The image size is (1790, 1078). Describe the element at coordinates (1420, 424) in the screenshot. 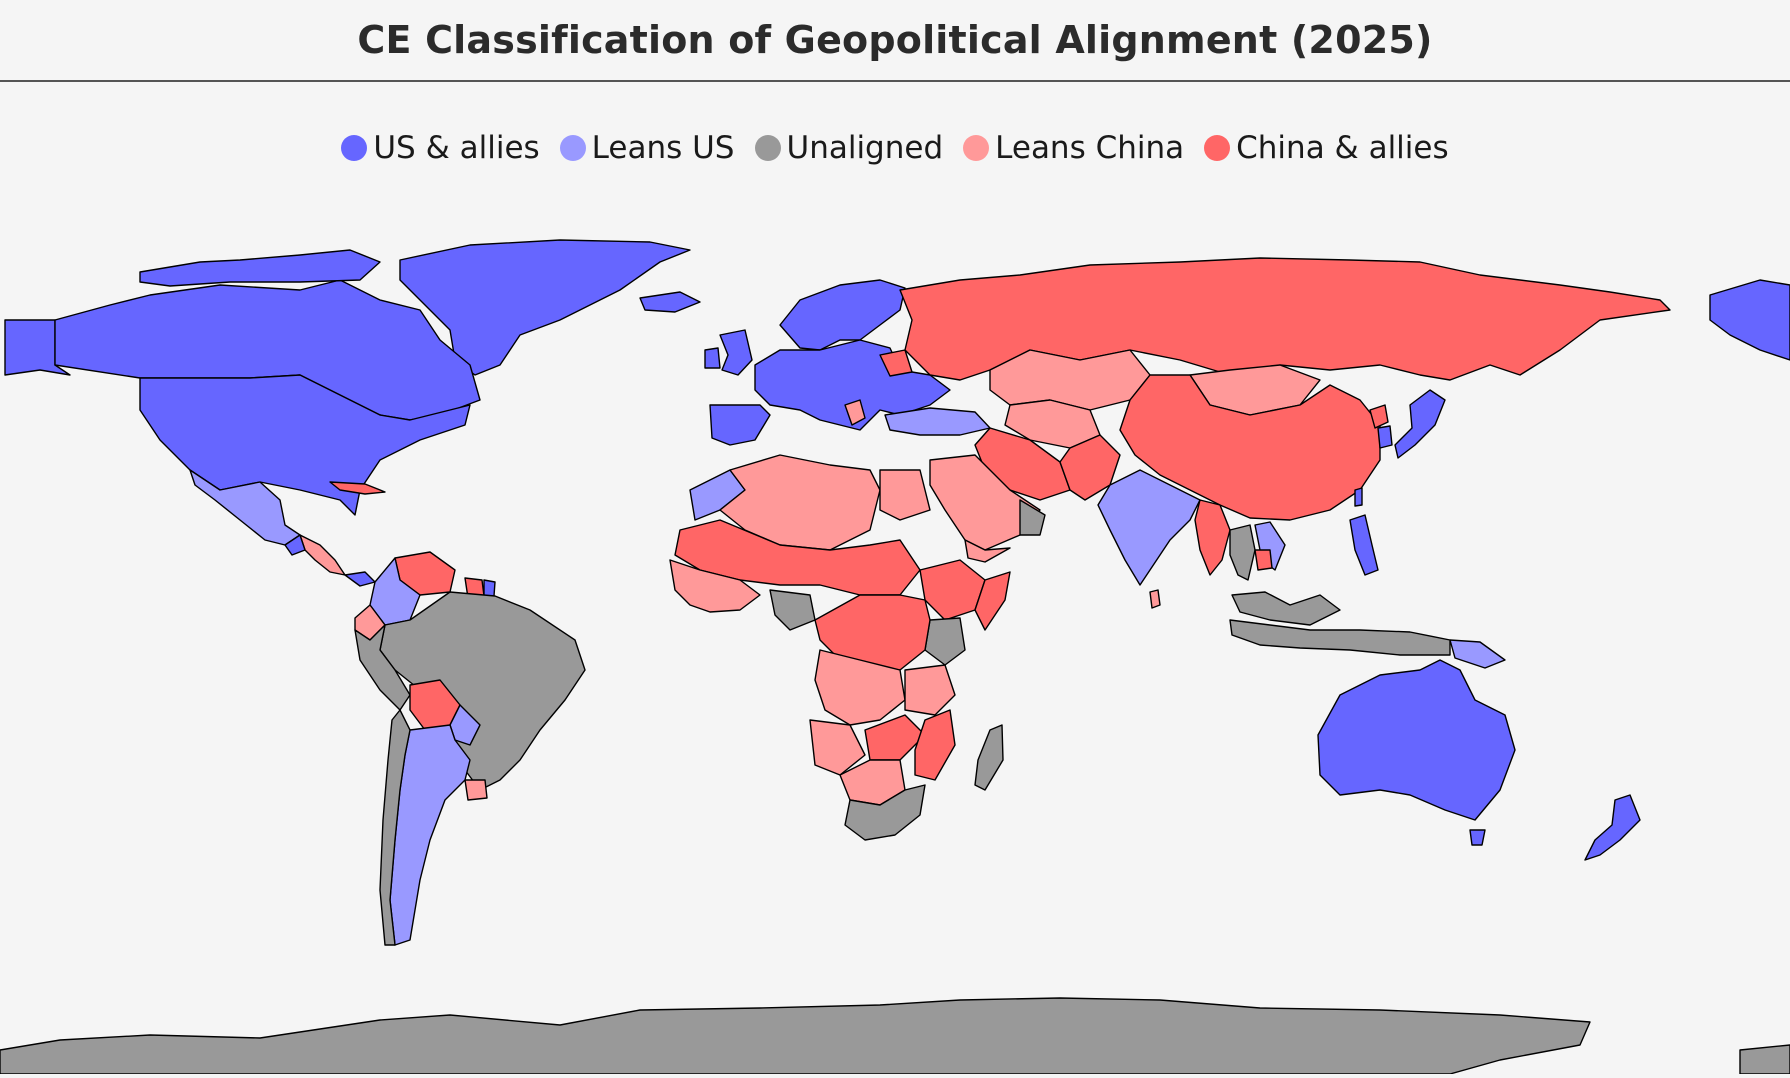

I see `region-japan` at that location.